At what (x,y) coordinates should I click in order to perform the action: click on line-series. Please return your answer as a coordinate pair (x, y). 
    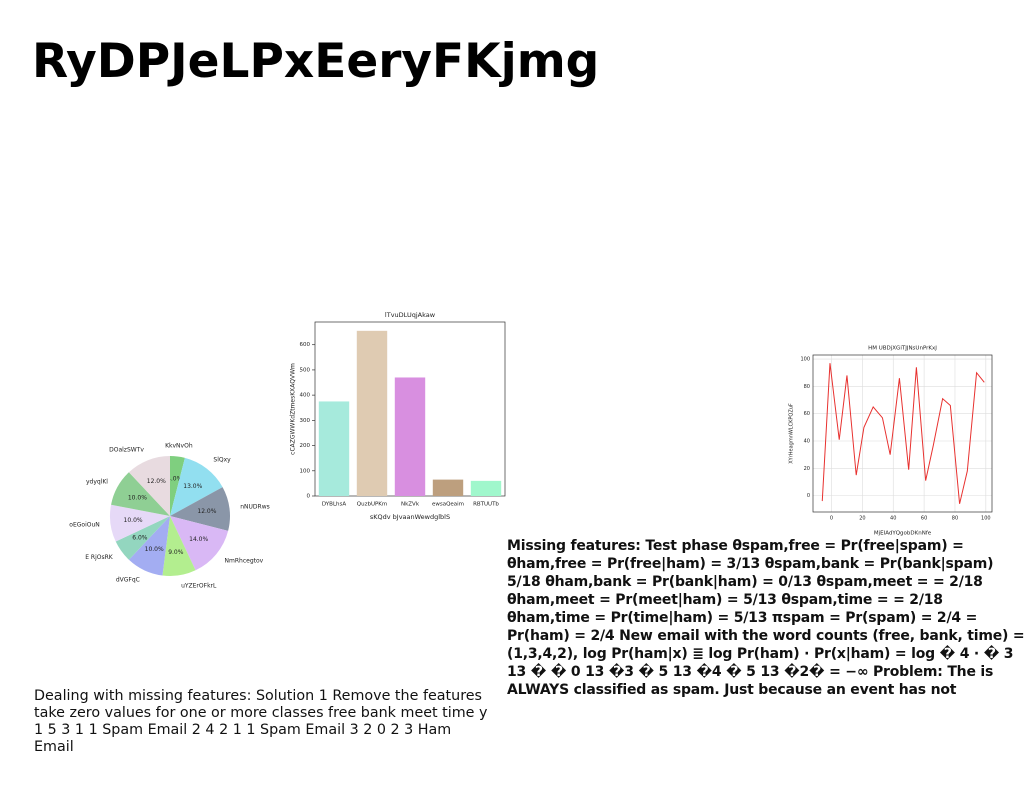
    Looking at the image, I should click on (903, 433).